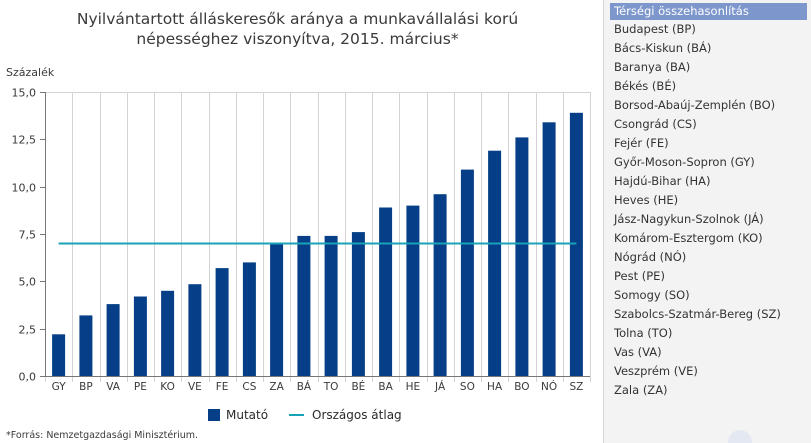 The width and height of the screenshot is (811, 443). What do you see at coordinates (28, 330) in the screenshot?
I see `y-tick-label: 2,5` at bounding box center [28, 330].